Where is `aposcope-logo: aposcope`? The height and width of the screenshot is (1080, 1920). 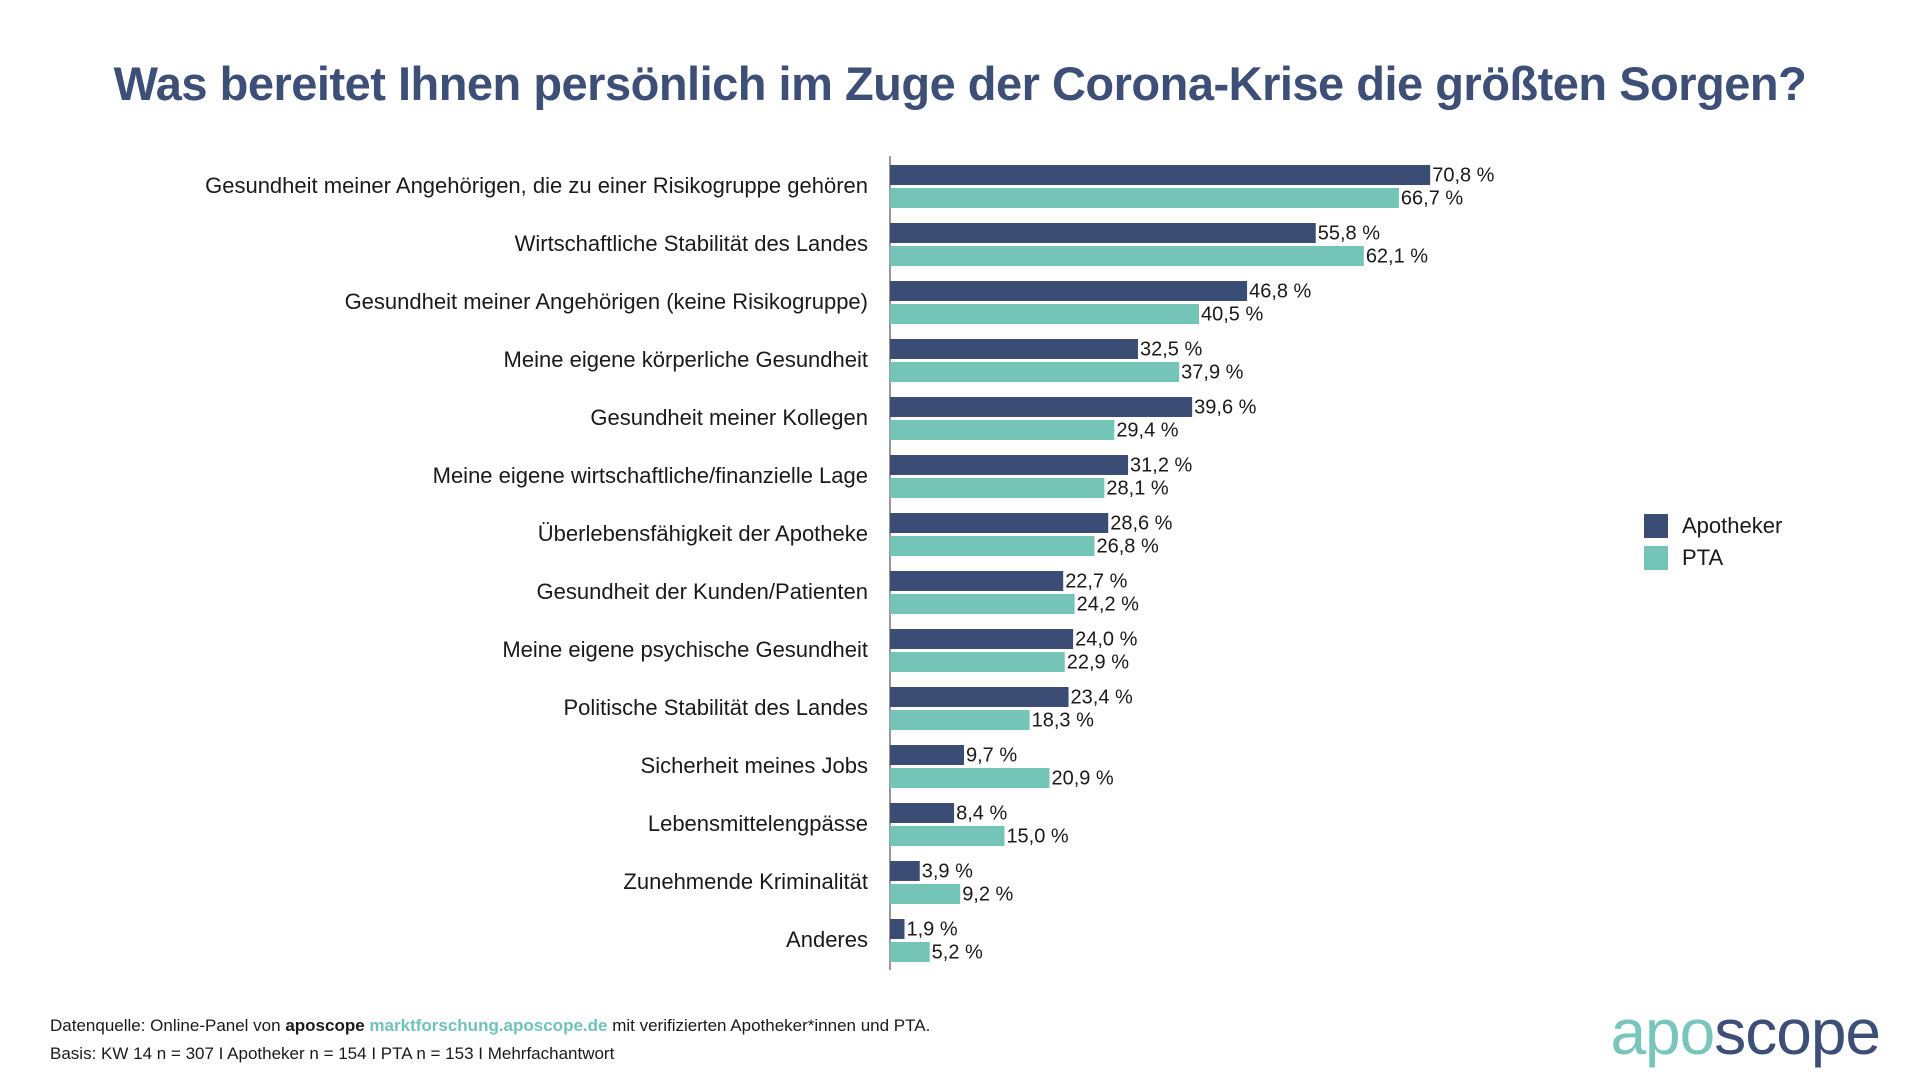 aposcope-logo: aposcope is located at coordinates (1745, 1032).